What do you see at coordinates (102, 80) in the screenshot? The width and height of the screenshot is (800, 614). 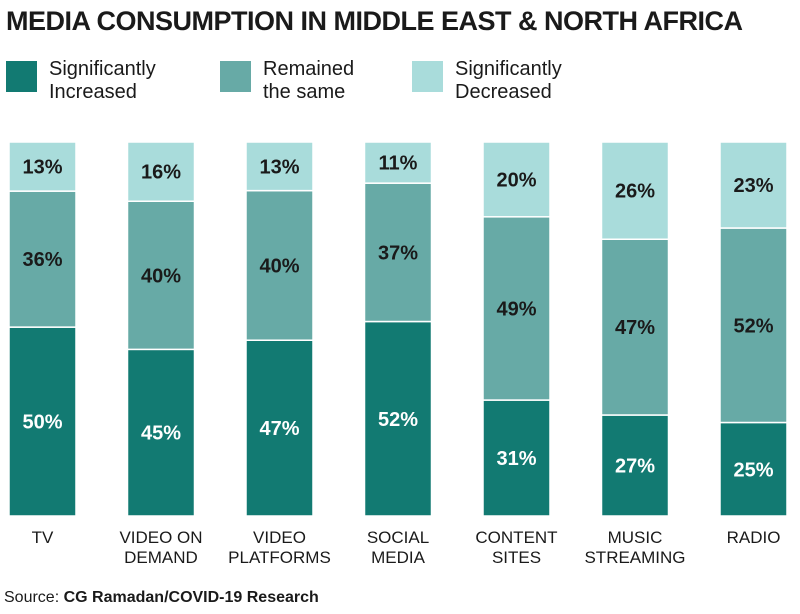 I see `legend-label-increased: Significantly Increased` at bounding box center [102, 80].